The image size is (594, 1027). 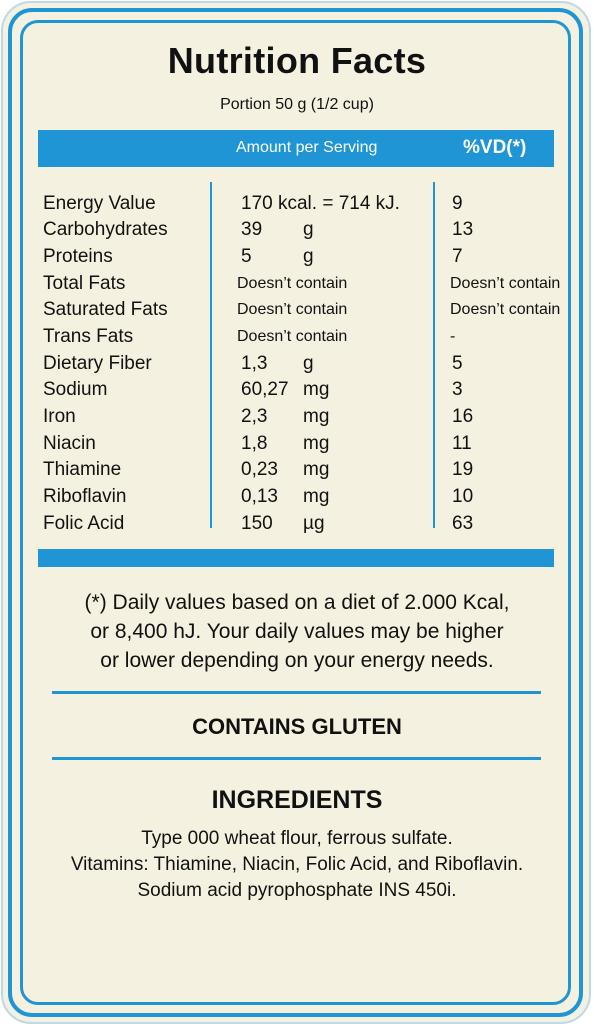 I want to click on nutrient-name: Saturated Fats, so click(x=105, y=309).